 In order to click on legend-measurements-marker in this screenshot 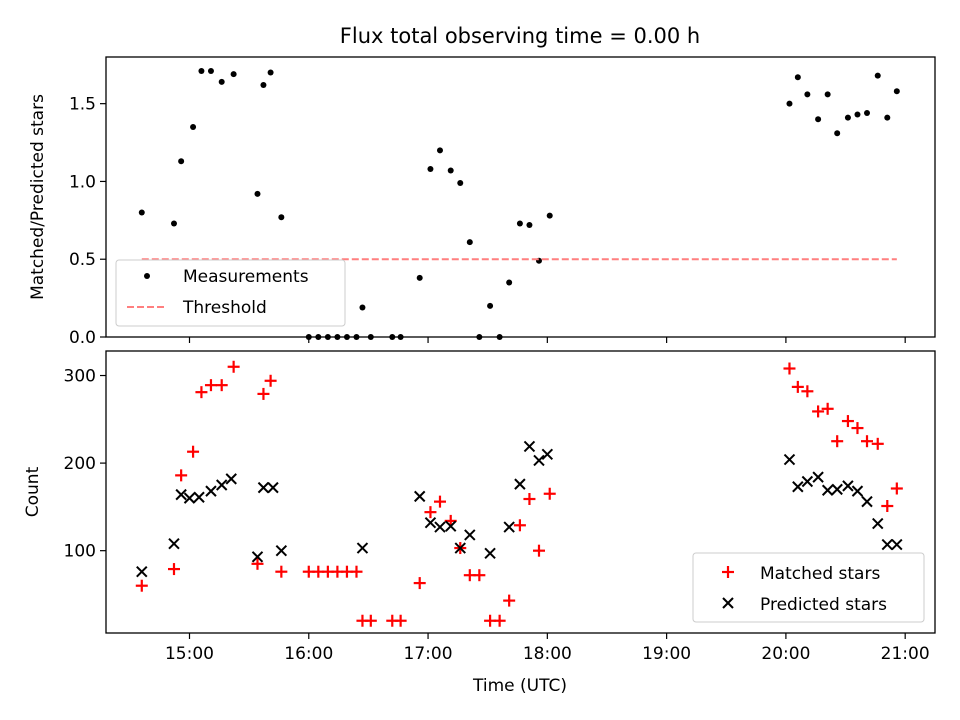, I will do `click(147, 276)`.